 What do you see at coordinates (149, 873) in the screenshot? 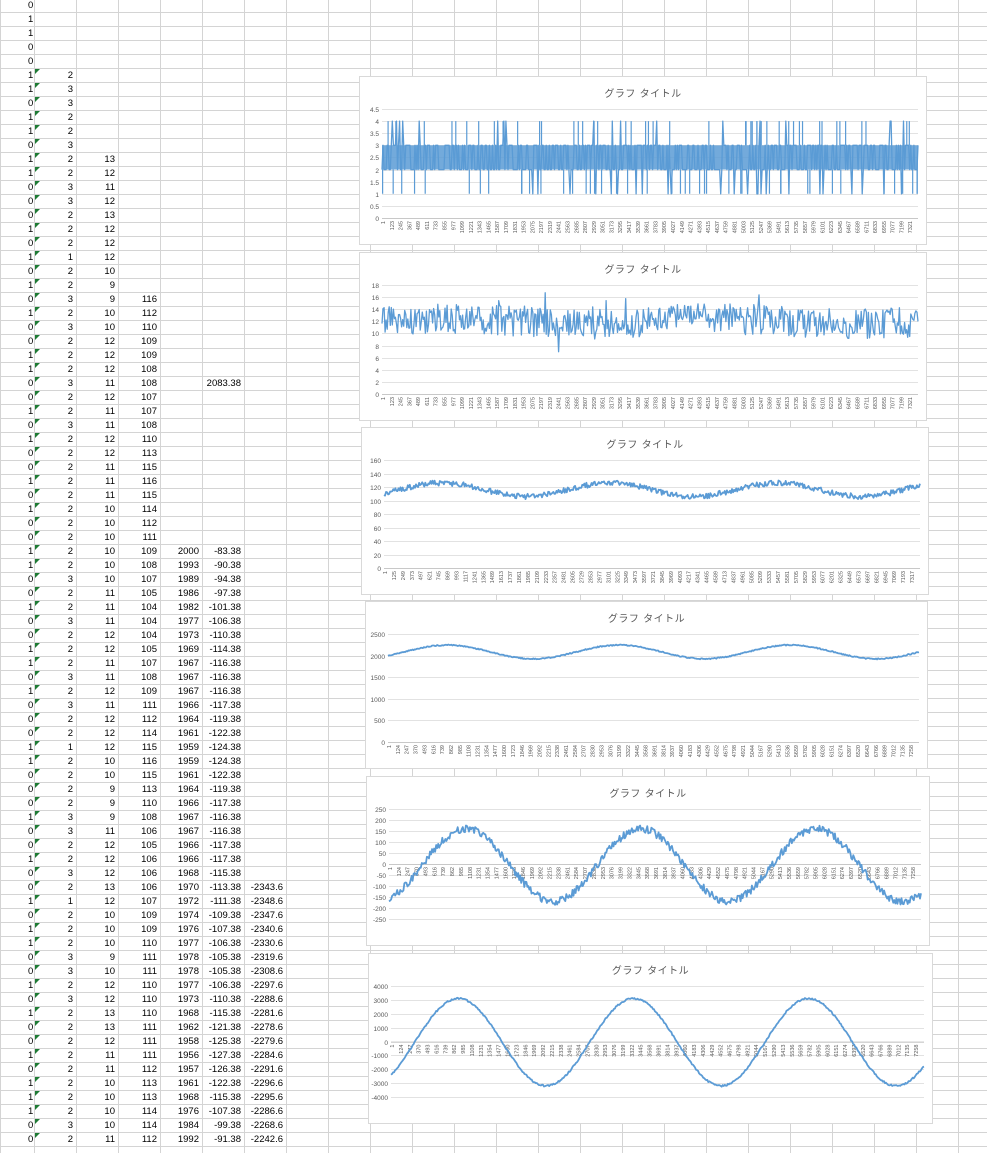
I see `cell: 106` at bounding box center [149, 873].